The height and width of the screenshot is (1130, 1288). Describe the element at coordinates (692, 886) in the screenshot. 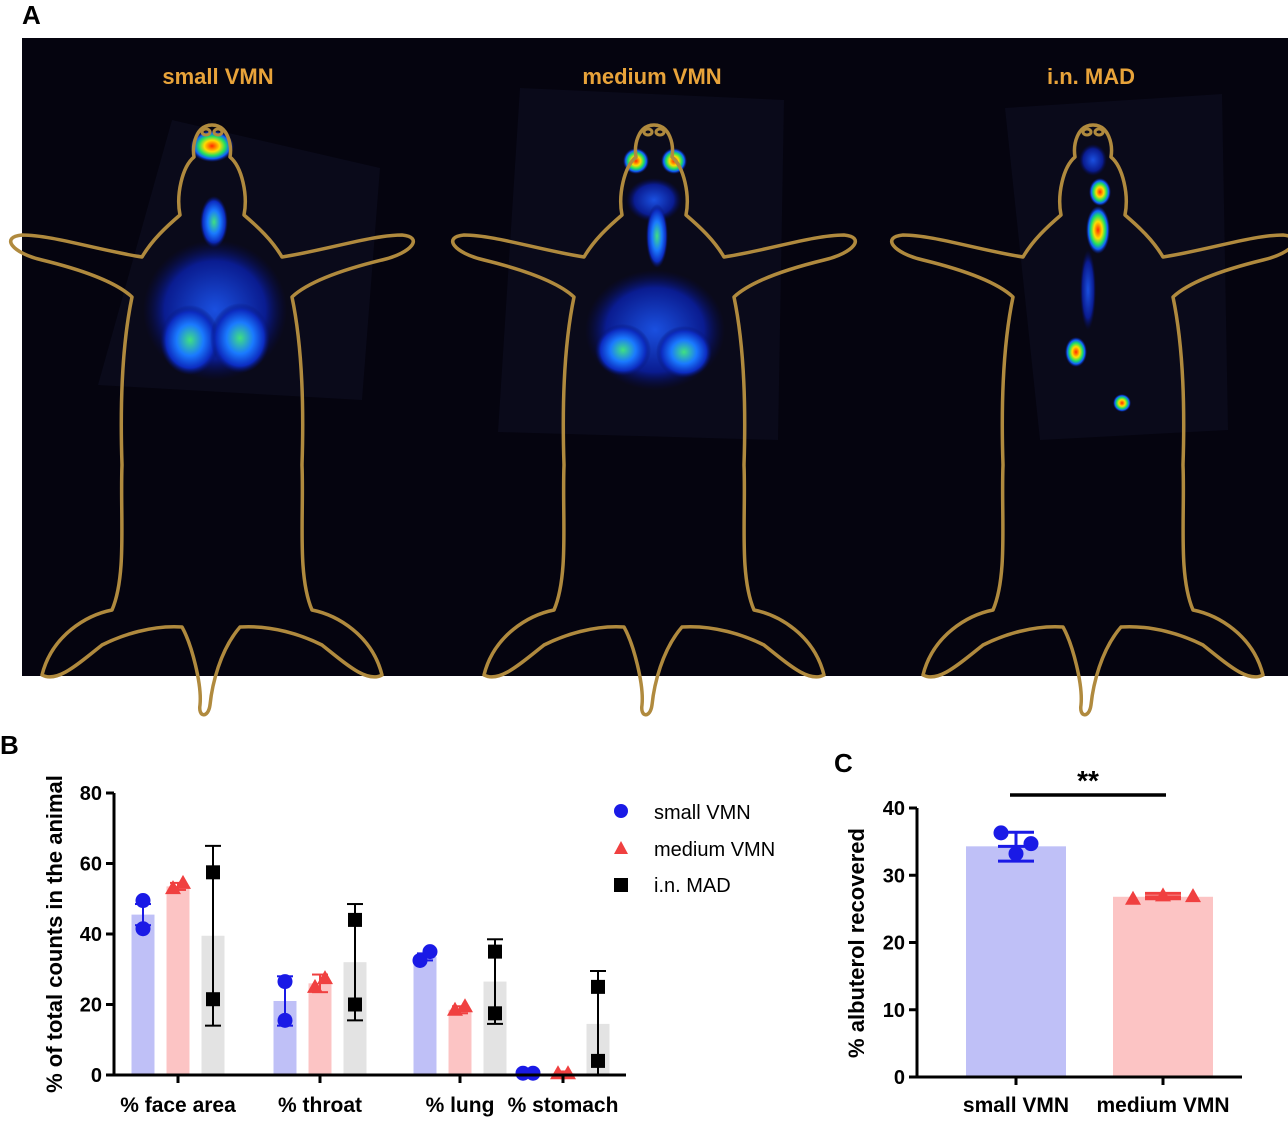

I see `legend-label-in-mad: i.n. MAD` at that location.